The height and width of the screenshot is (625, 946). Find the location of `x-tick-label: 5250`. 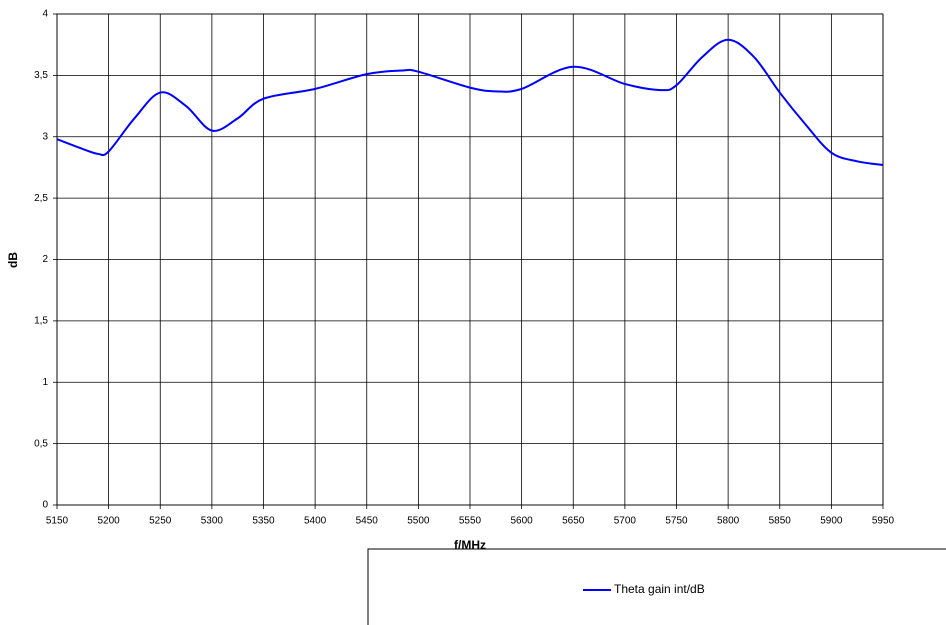

x-tick-label: 5250 is located at coordinates (160, 521).